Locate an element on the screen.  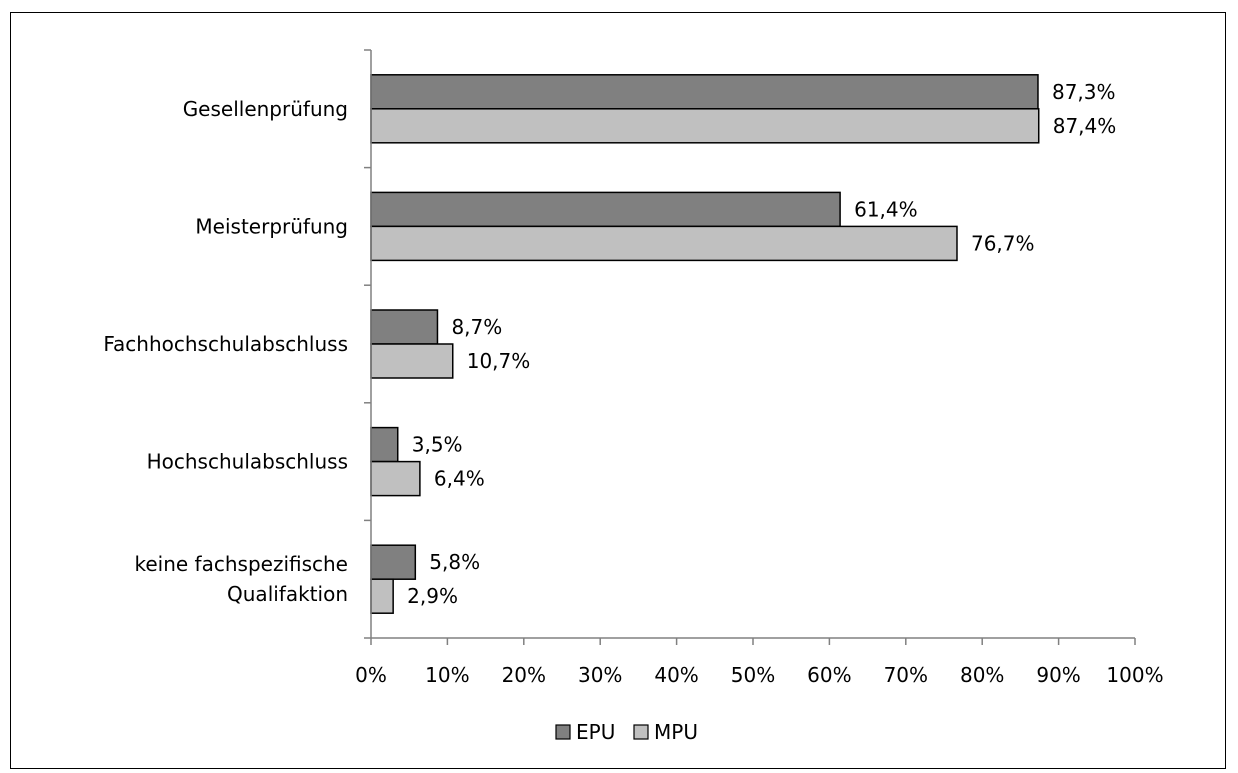
legend-swatch-mpu is located at coordinates (641, 732).